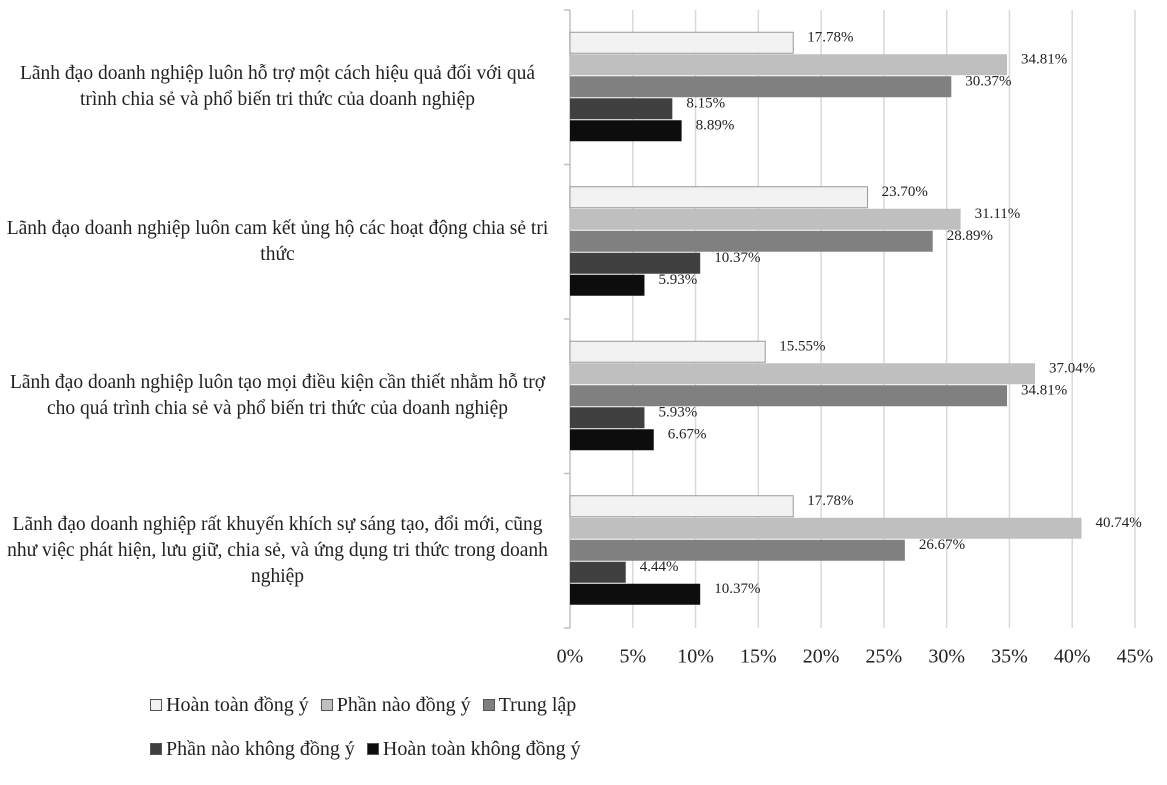 This screenshot has height=785, width=1167. I want to click on x-tick-label: 5%, so click(632, 657).